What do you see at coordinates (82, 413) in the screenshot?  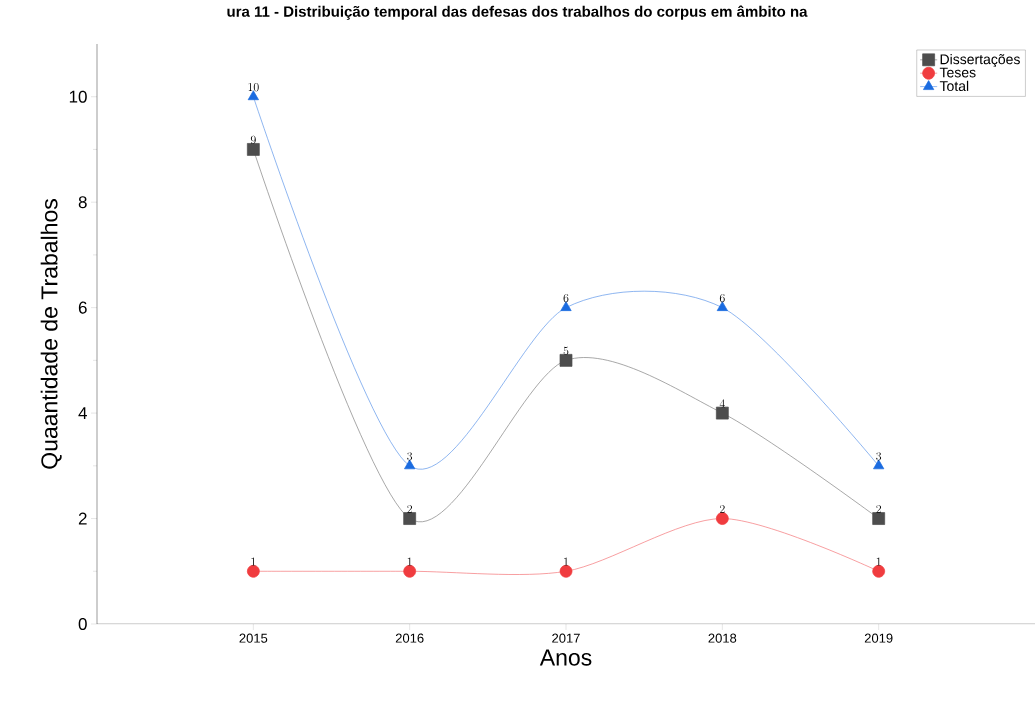 I see `y-tick-label: 4` at bounding box center [82, 413].